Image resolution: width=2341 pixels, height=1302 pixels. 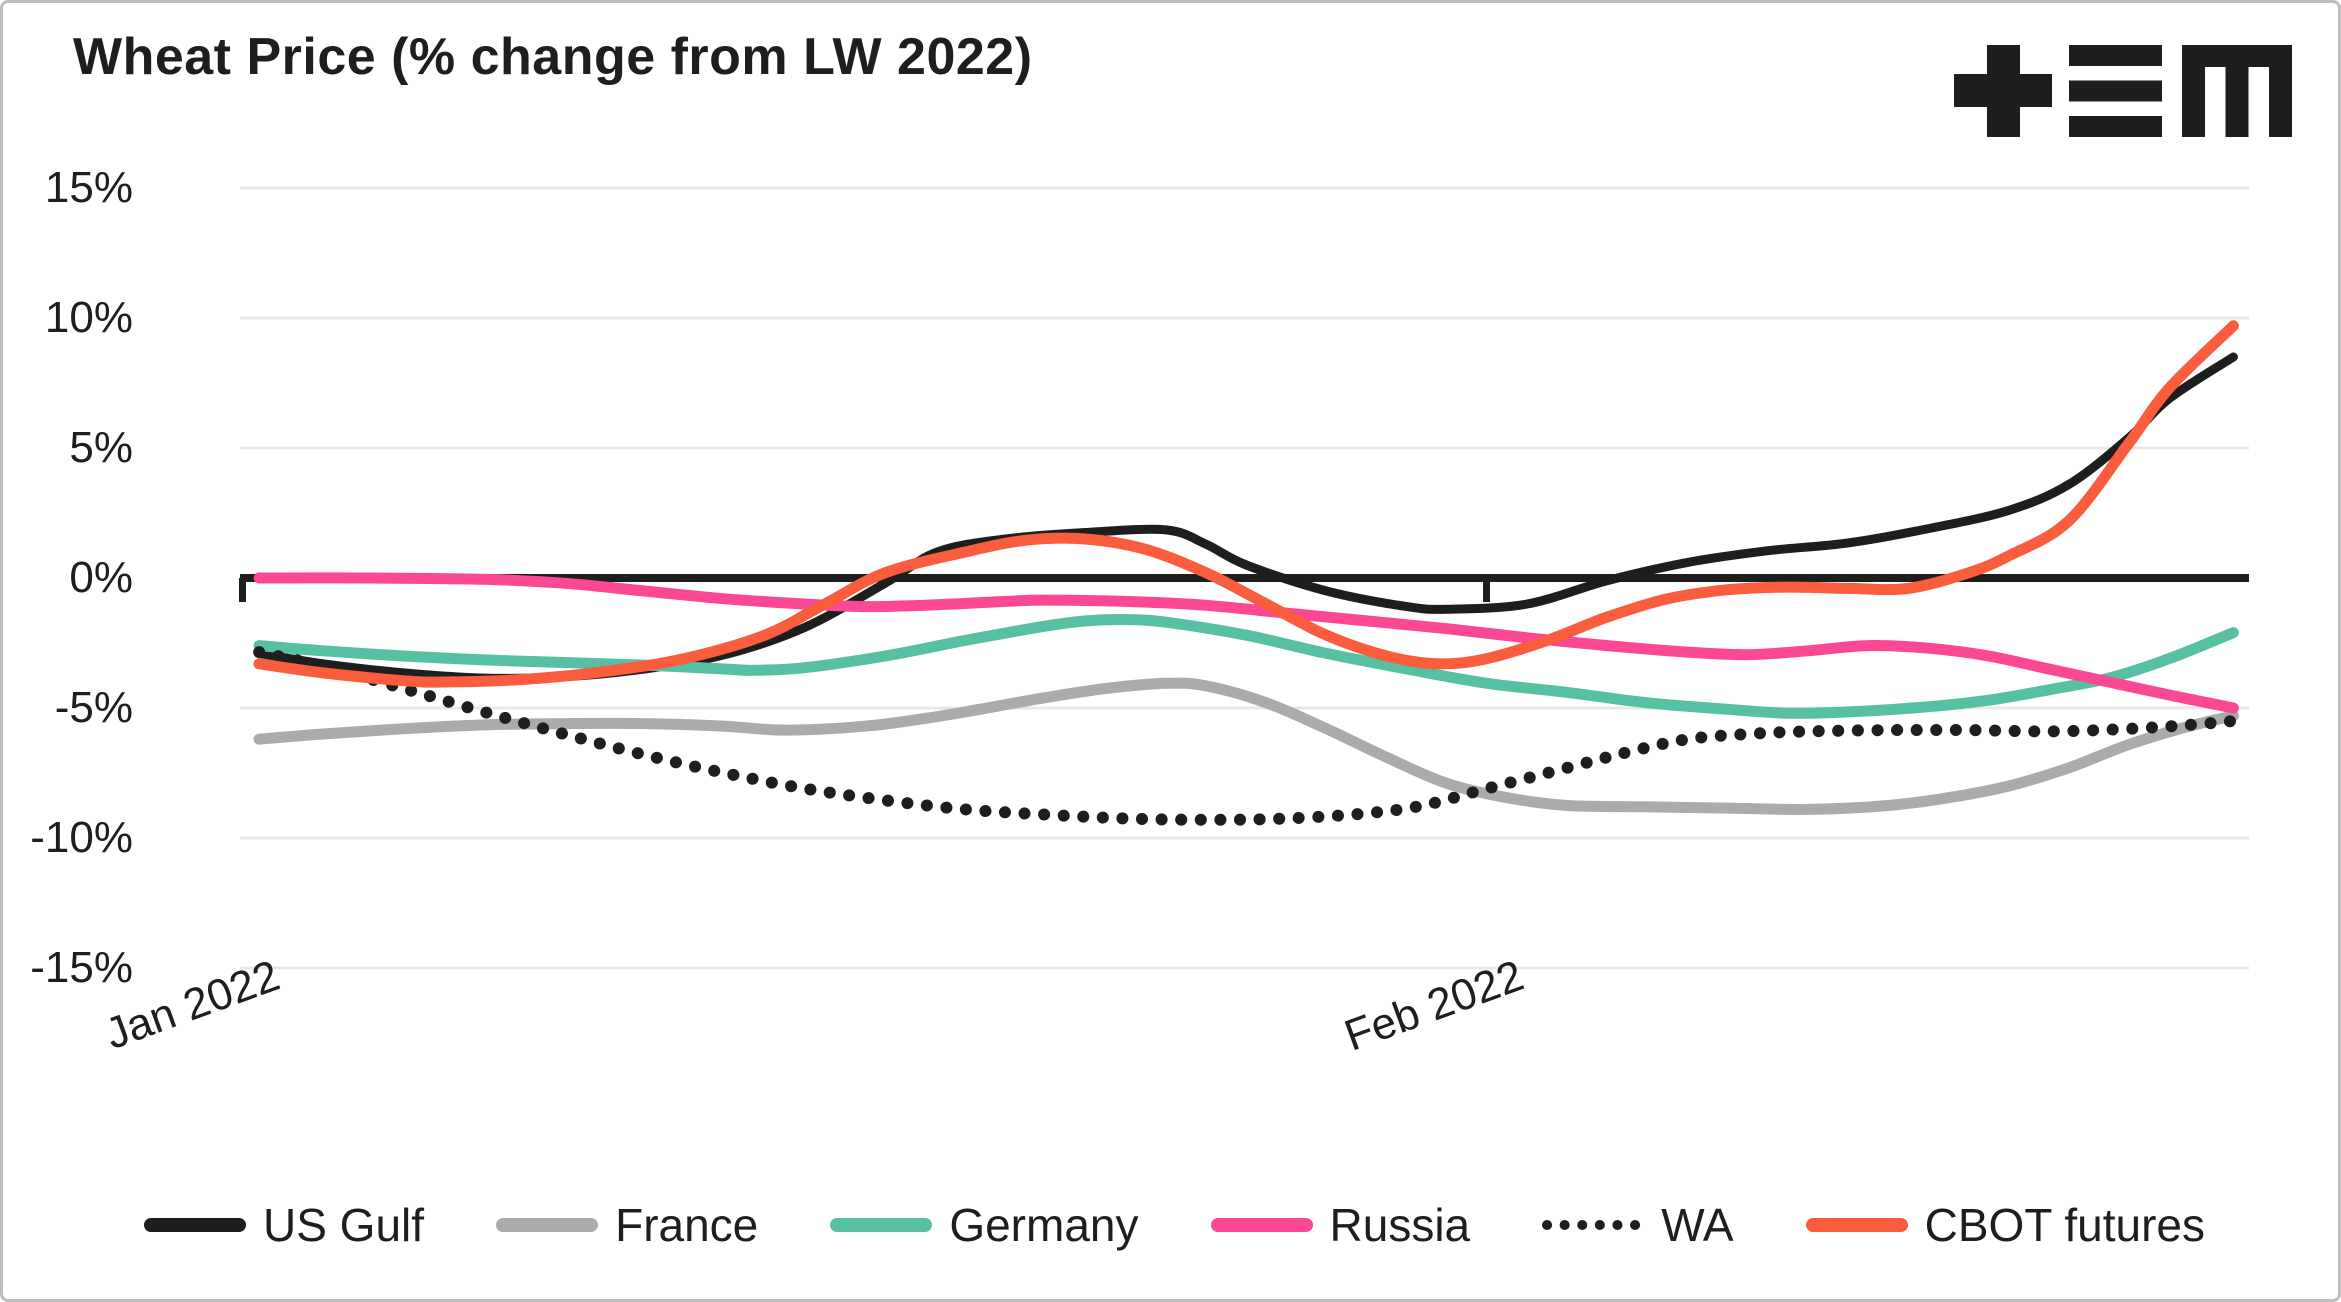 I want to click on series-line-france, so click(x=1246, y=746).